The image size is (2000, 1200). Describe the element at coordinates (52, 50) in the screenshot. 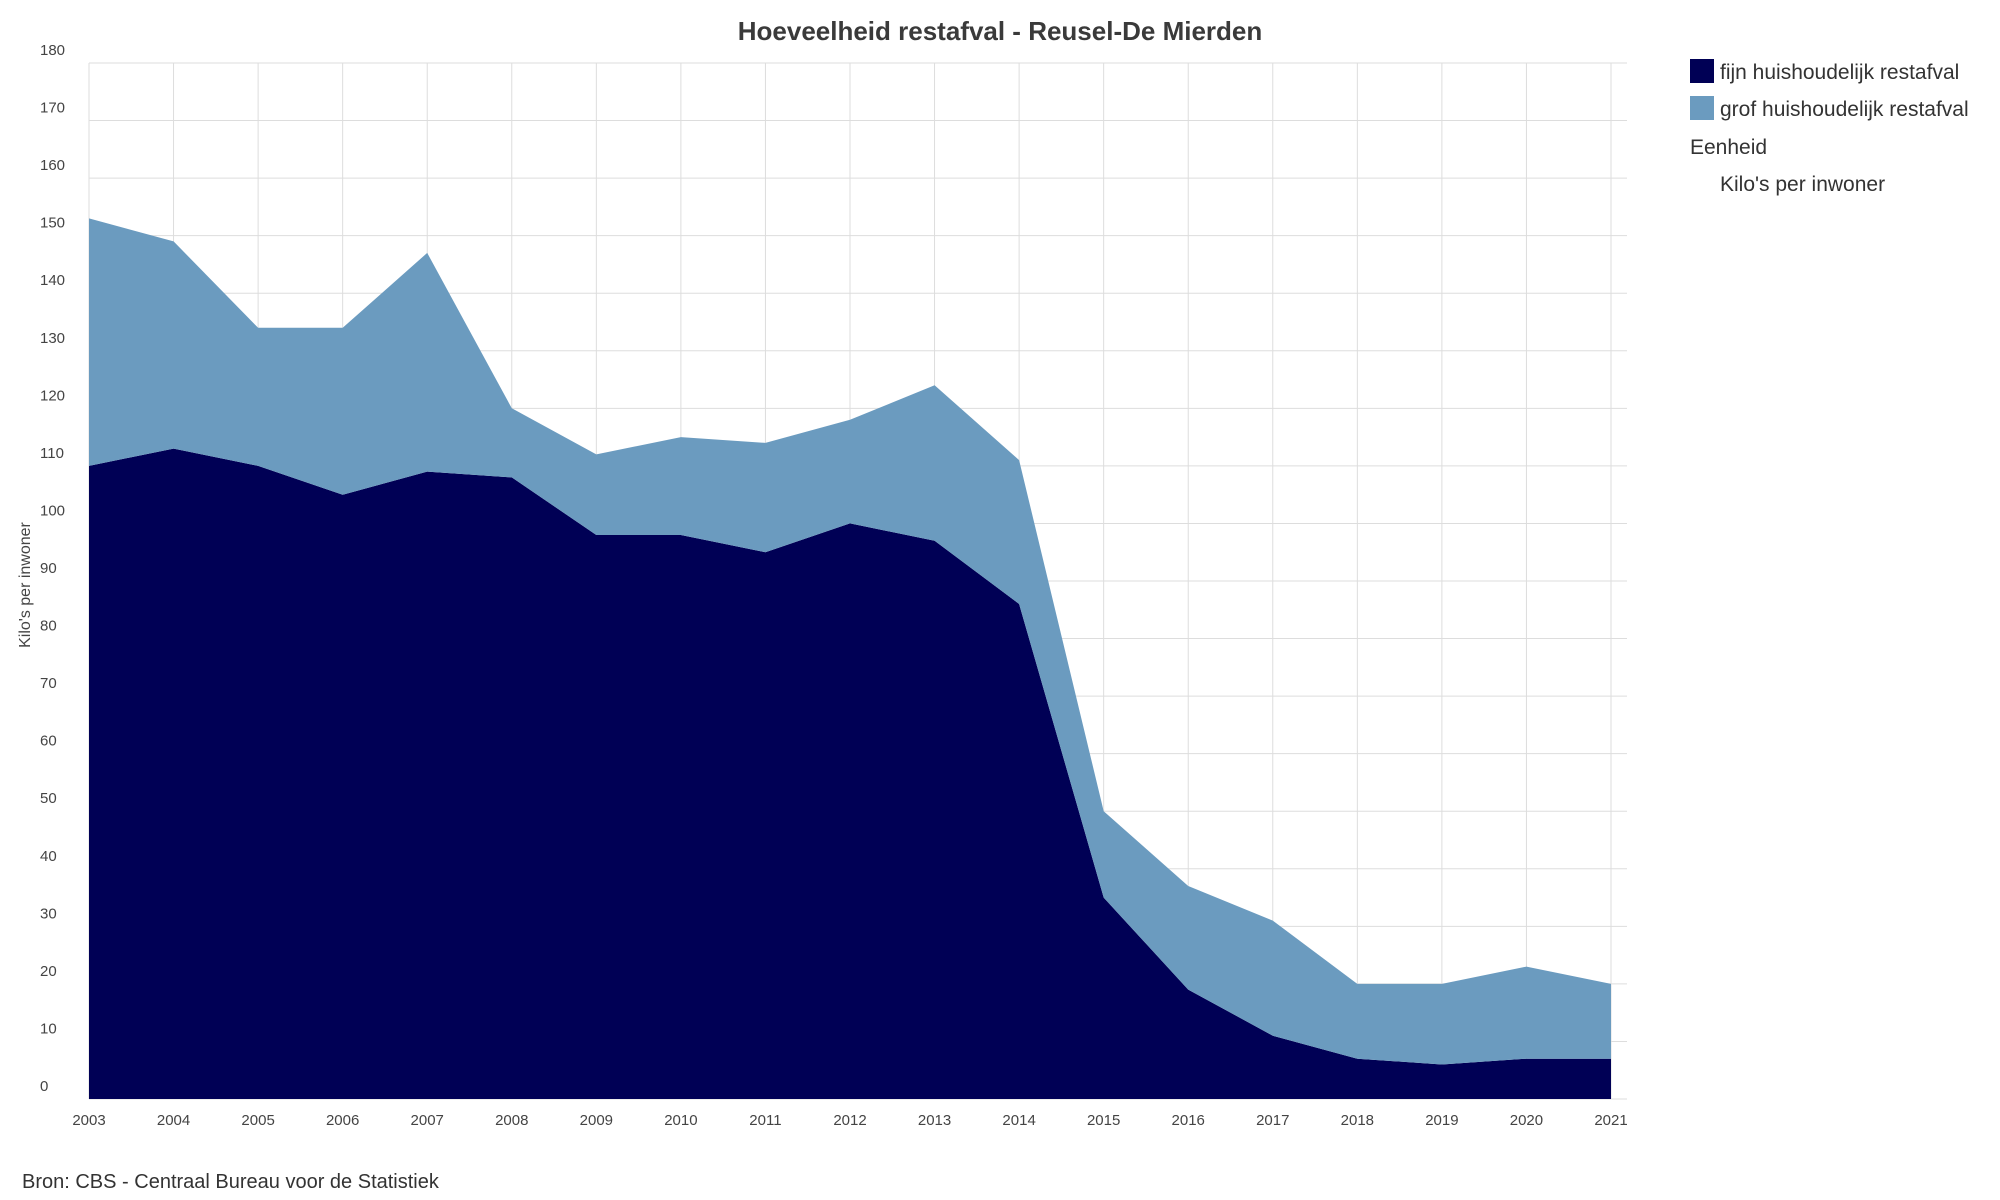

I see `y-tick-label: 180` at that location.